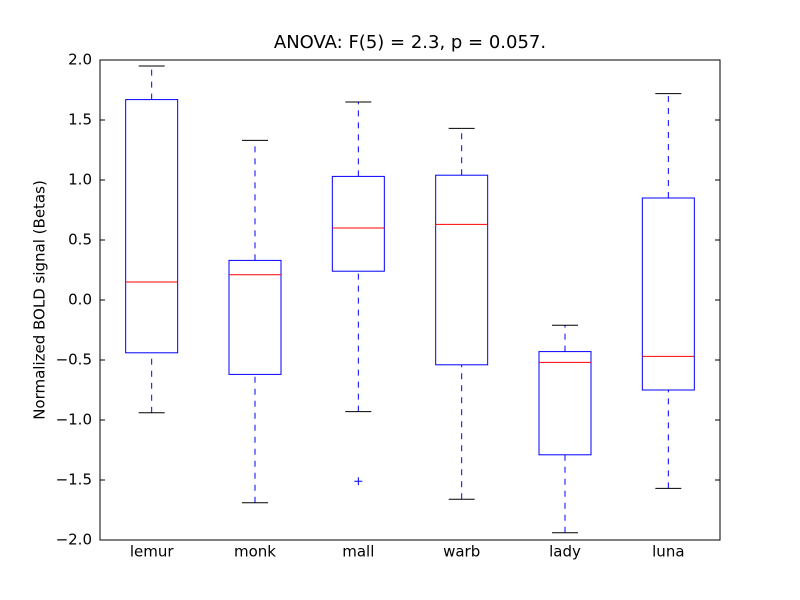 Image resolution: width=800 pixels, height=600 pixels. What do you see at coordinates (74, 480) in the screenshot?
I see `y-tick-label: −1.5` at bounding box center [74, 480].